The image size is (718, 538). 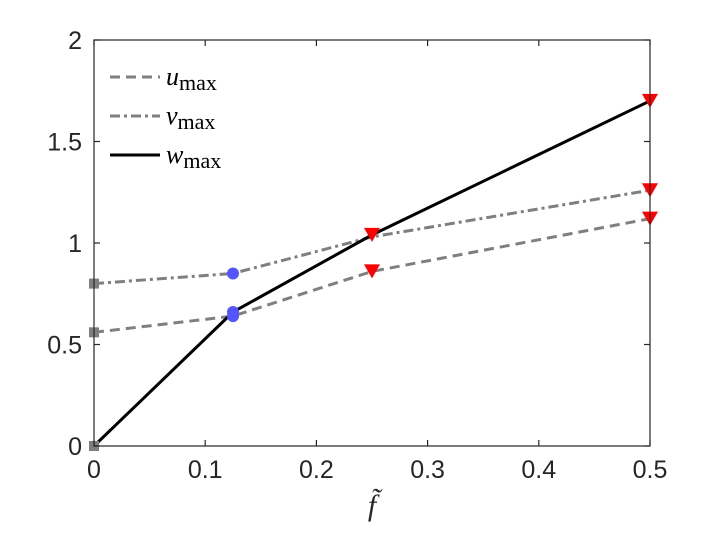 I want to click on series-line-v, so click(x=372, y=237).